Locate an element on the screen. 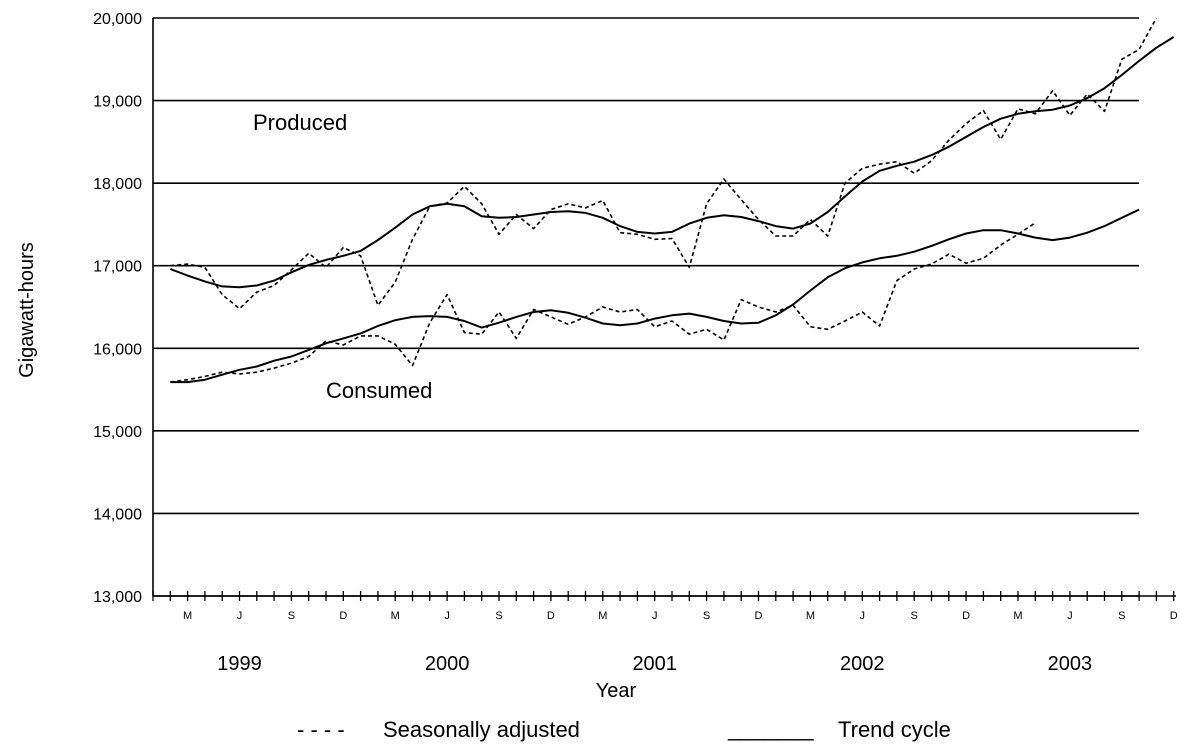  legend-solid-label: Trend cycle is located at coordinates (894, 729).